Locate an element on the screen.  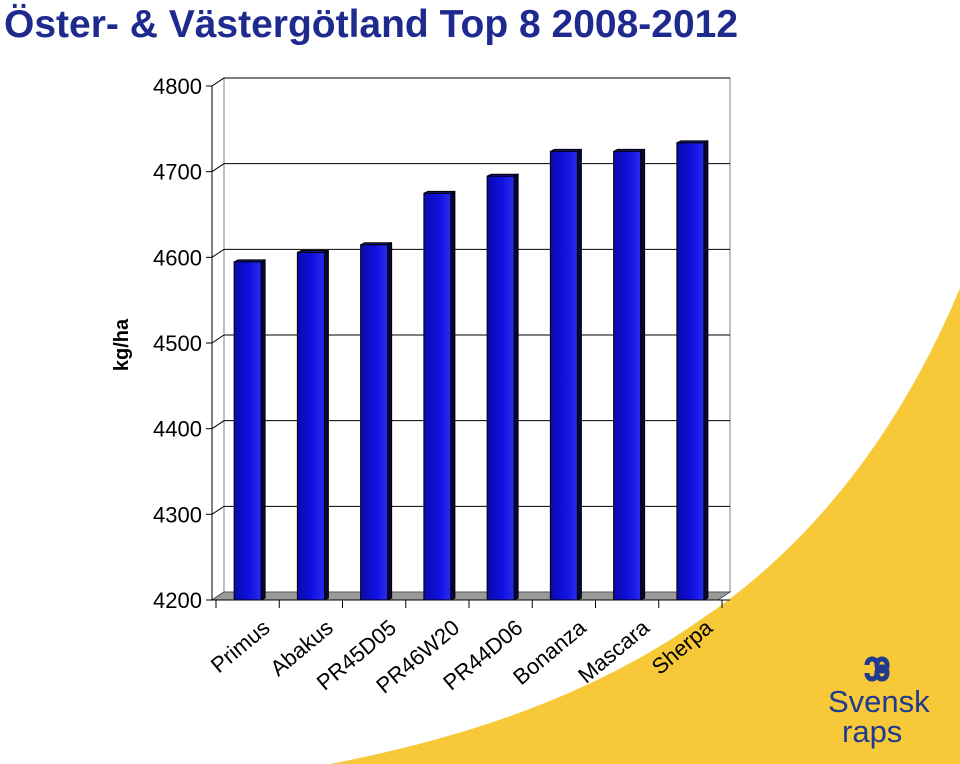
bar-pr46w20 is located at coordinates (439, 395).